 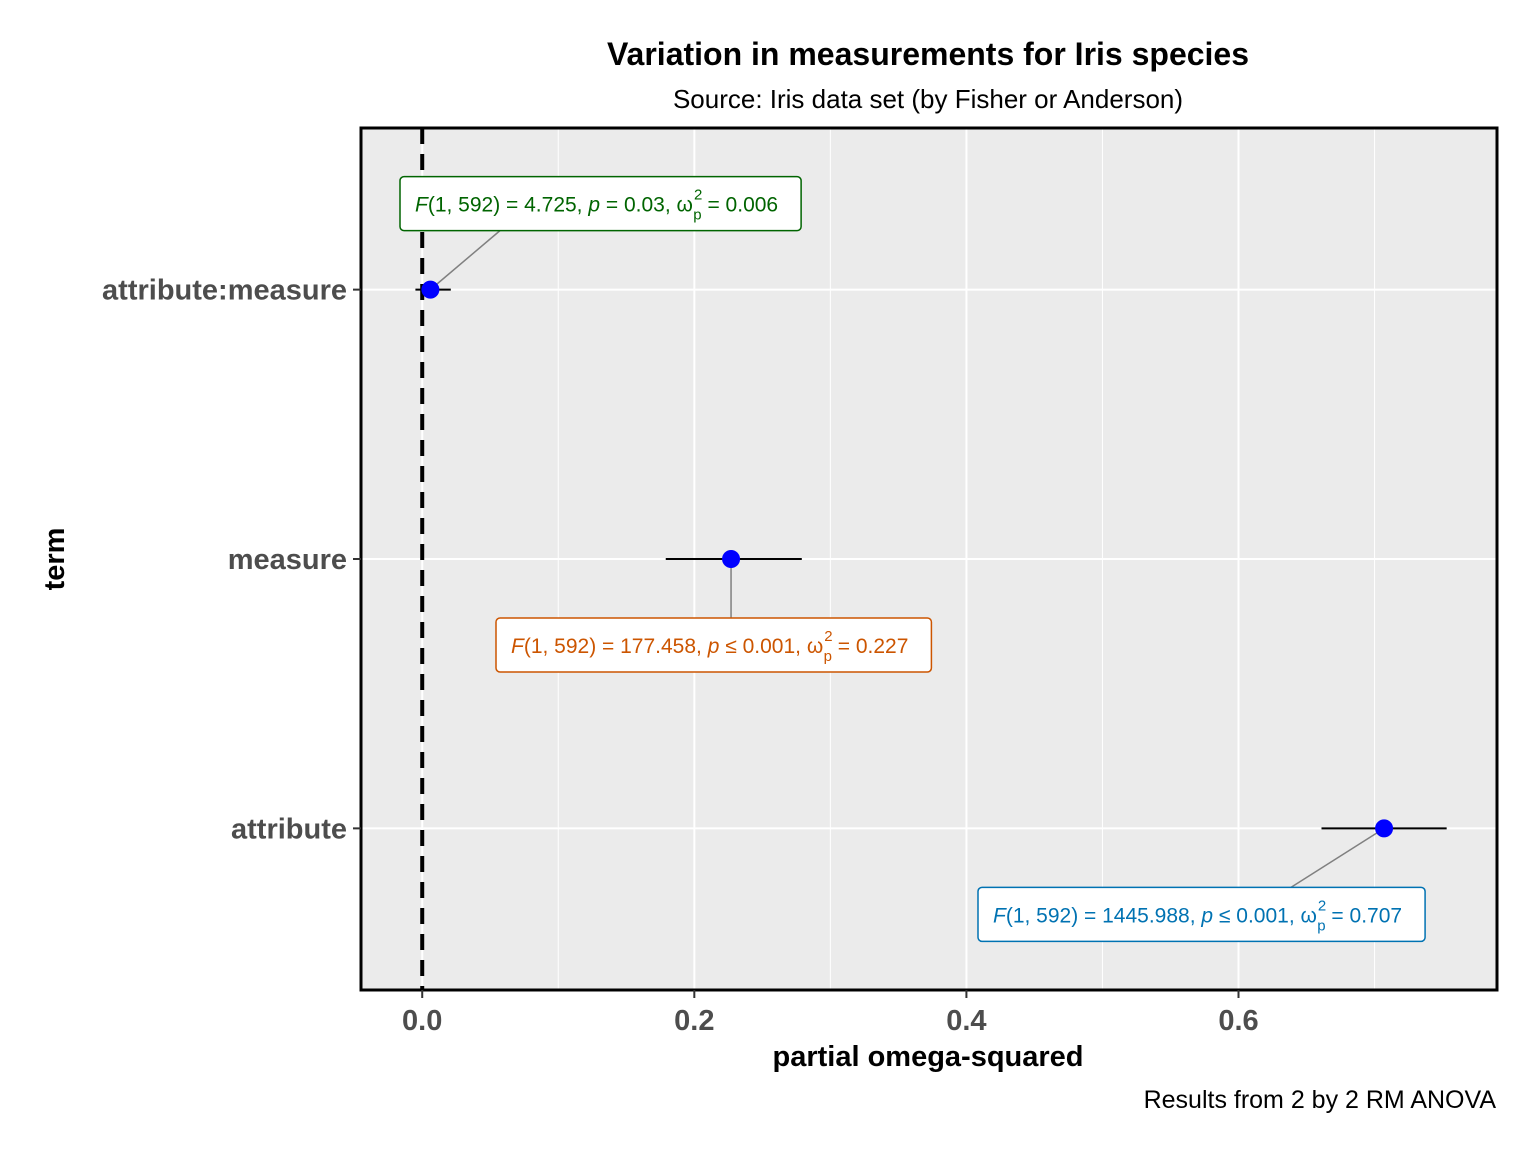 What do you see at coordinates (966, 1021) in the screenshot?
I see `x-tick-label: 0.4` at bounding box center [966, 1021].